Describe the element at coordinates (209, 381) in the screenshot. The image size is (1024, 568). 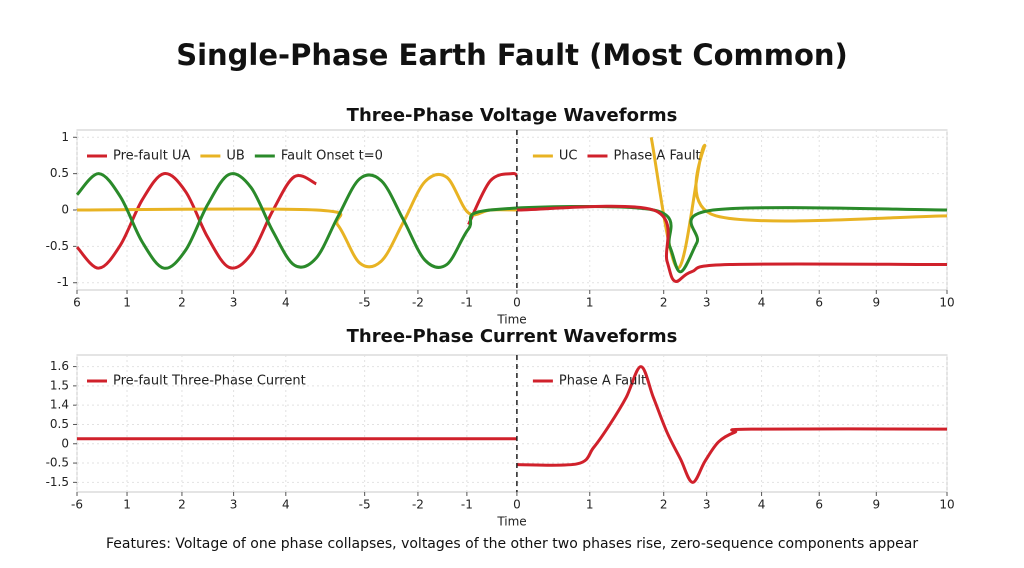
I see `legend-label: Pre-fault Three-Phase Current` at that location.